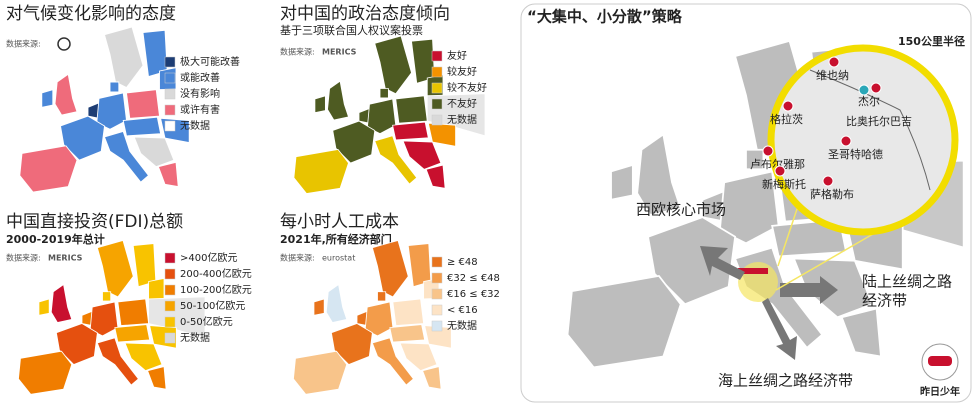 The width and height of the screenshot is (975, 407). Describe the element at coordinates (457, 55) in the screenshot. I see `legend-label: 友好` at that location.